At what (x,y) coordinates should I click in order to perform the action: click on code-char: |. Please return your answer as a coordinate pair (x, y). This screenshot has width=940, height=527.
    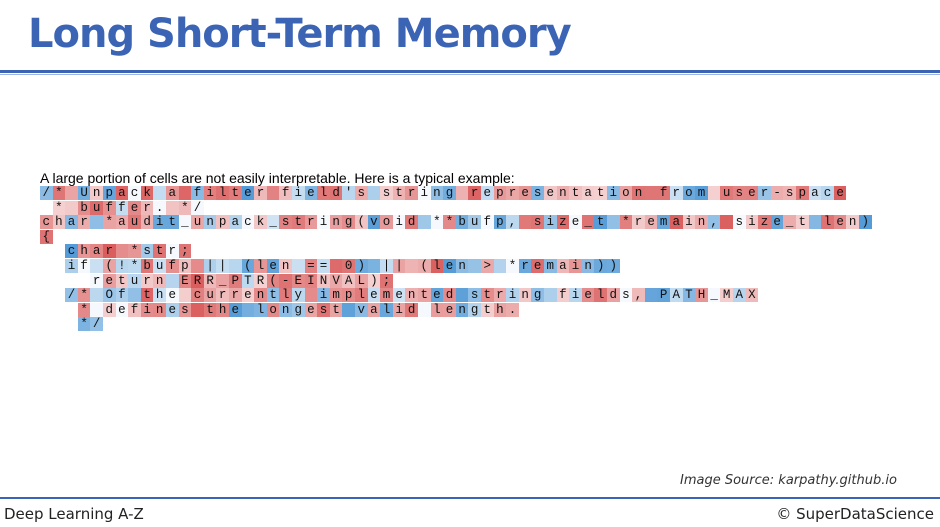
    Looking at the image, I should click on (222, 266).